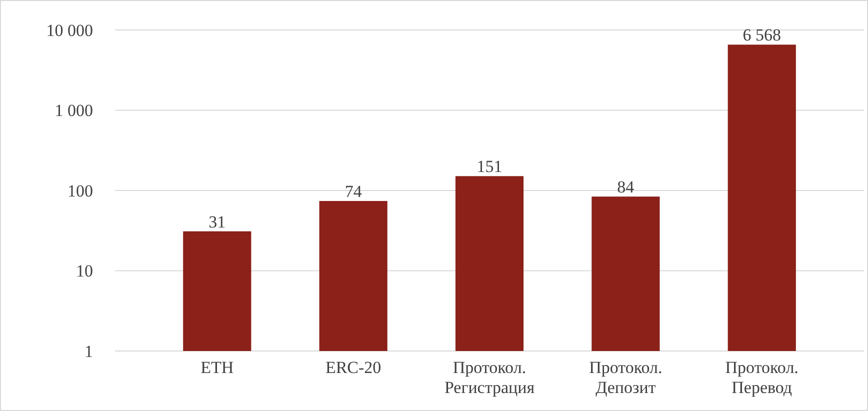 The width and height of the screenshot is (868, 411). What do you see at coordinates (73, 110) in the screenshot?
I see `y-tick-label: 1 000` at bounding box center [73, 110].